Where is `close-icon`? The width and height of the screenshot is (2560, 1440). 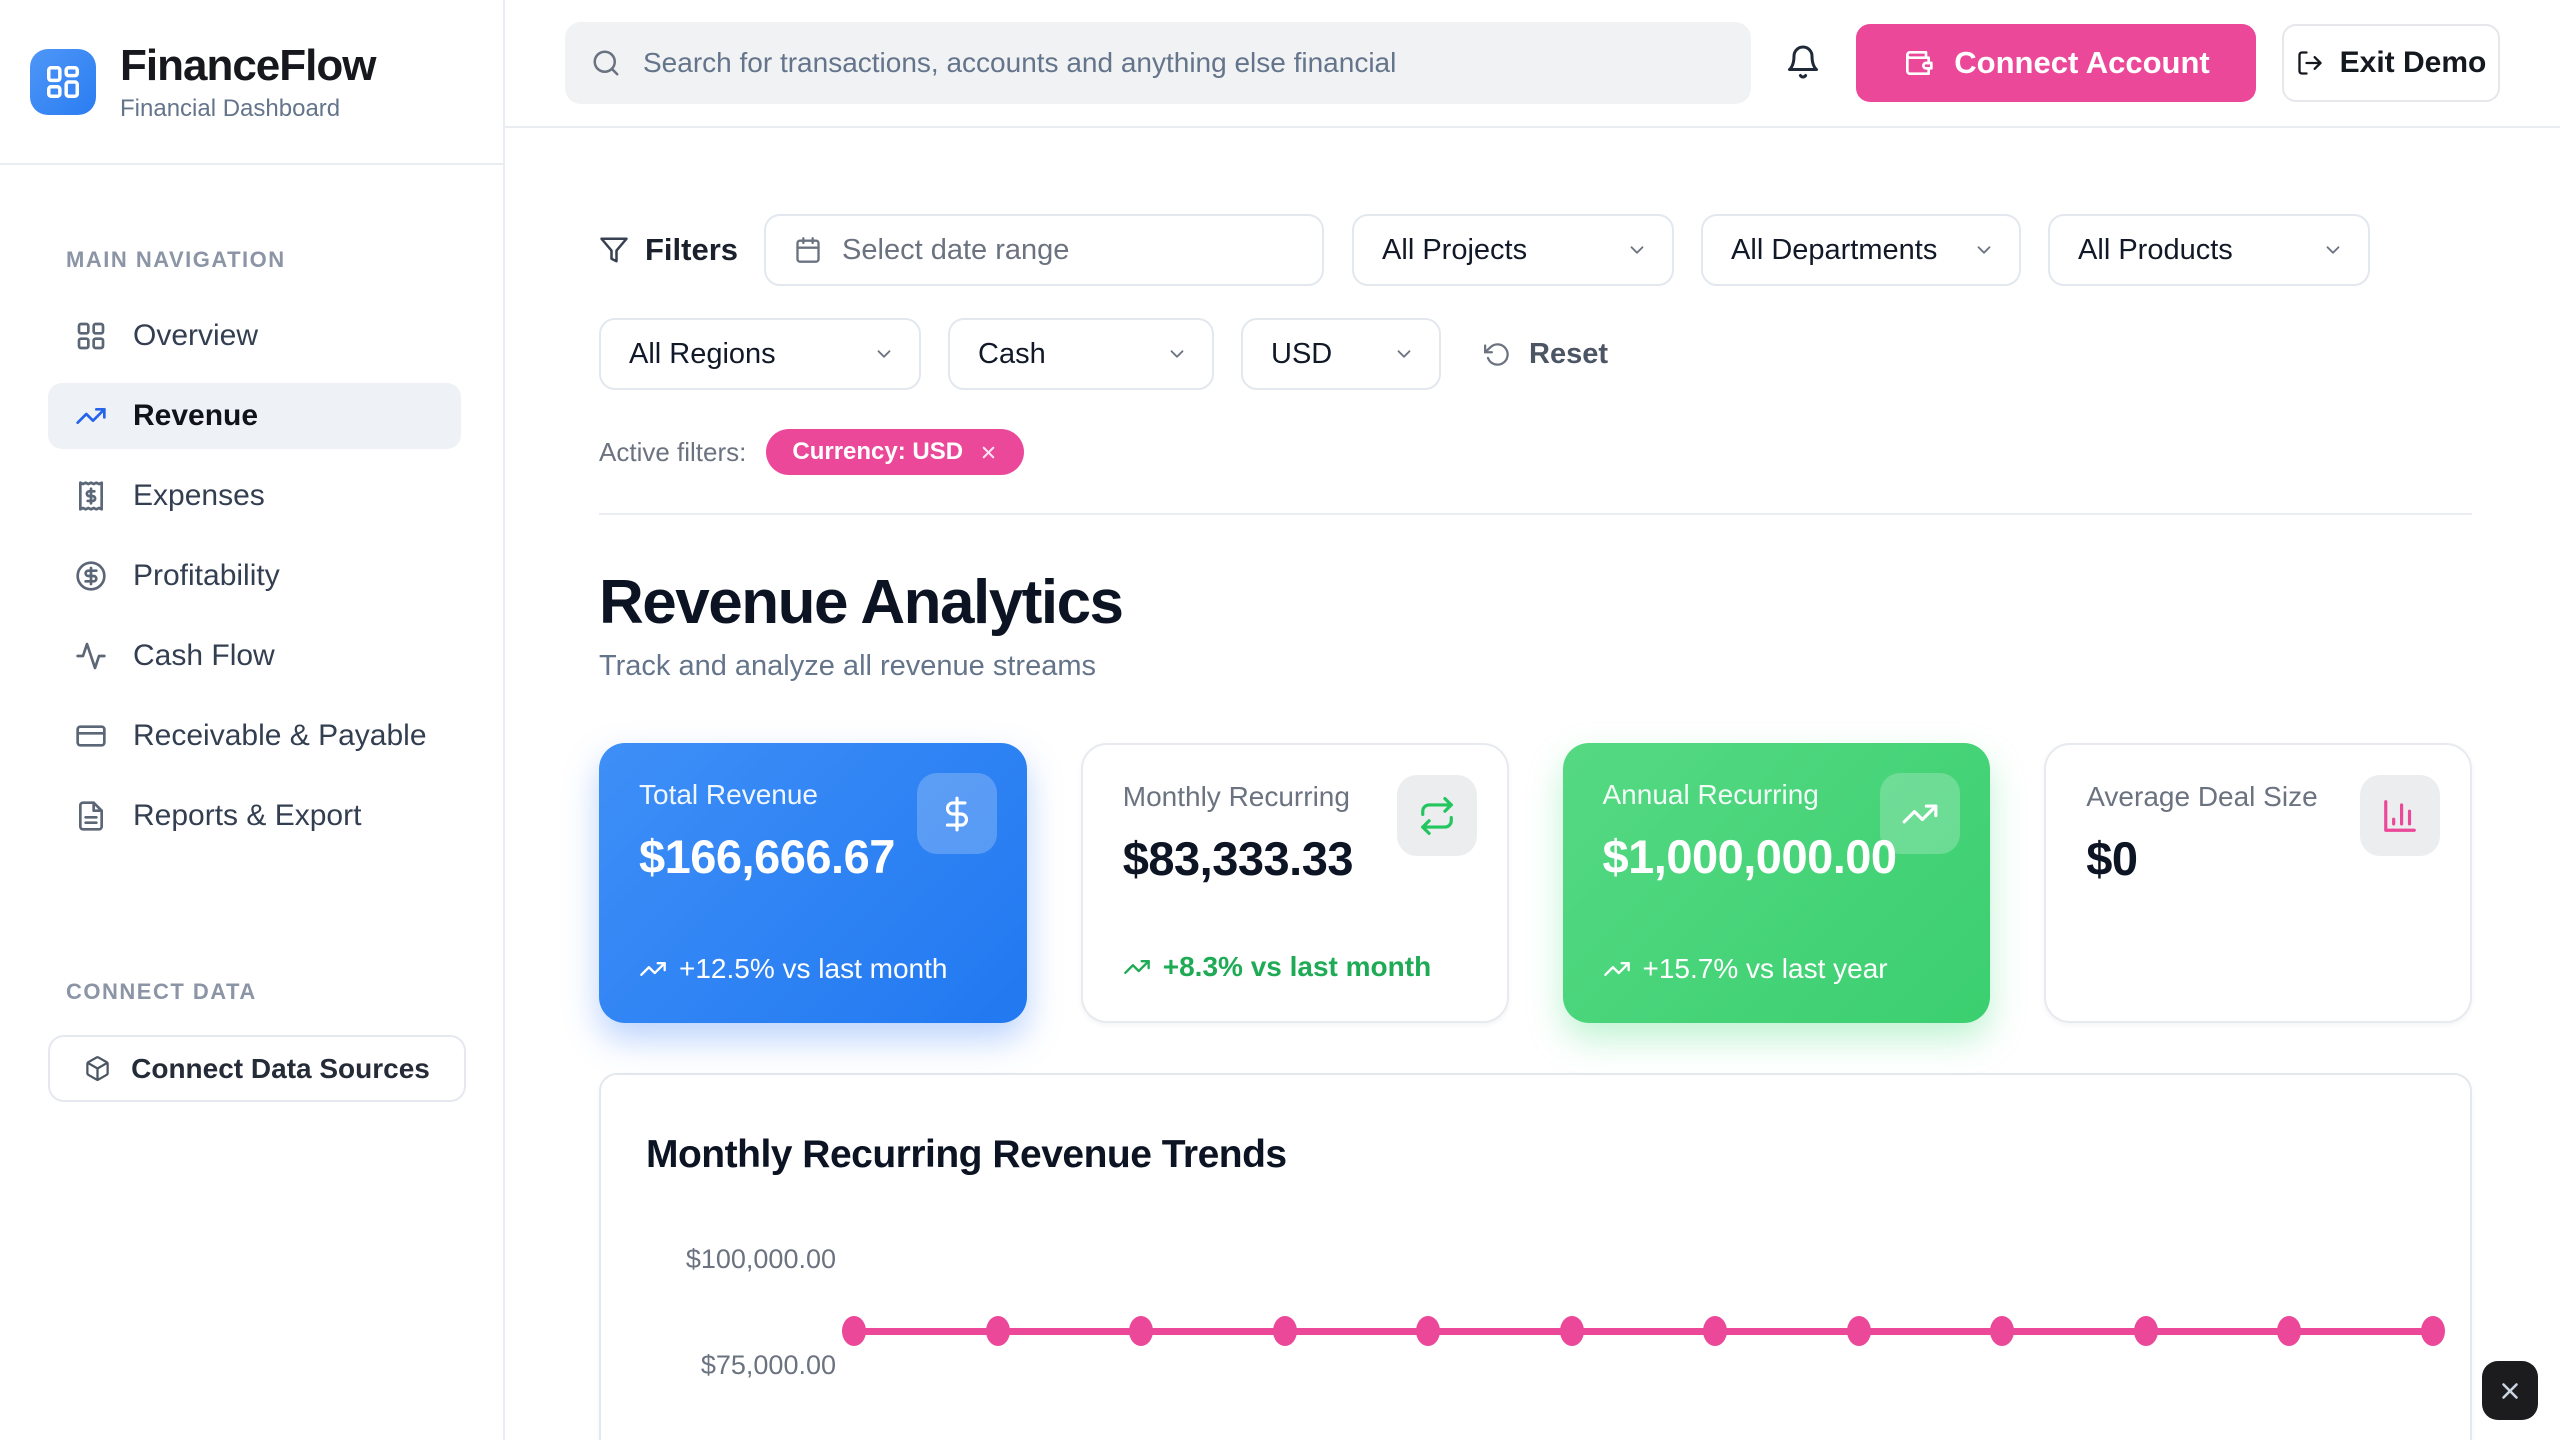
close-icon is located at coordinates (2510, 1391).